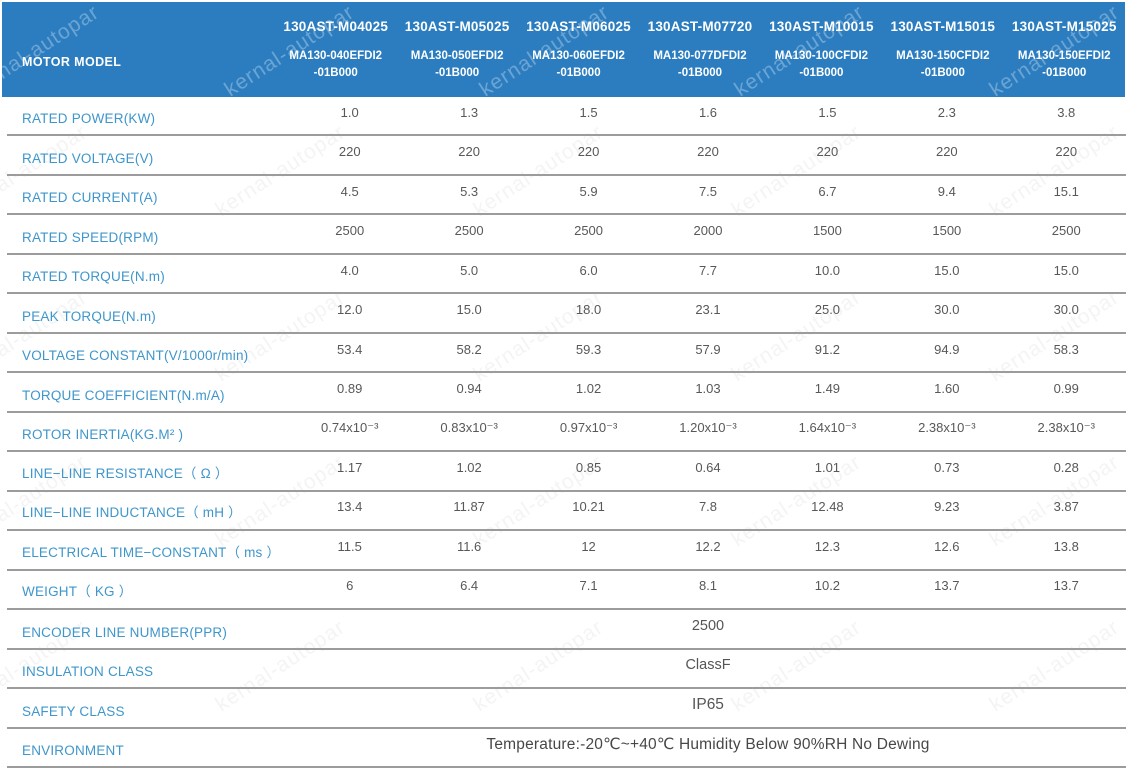 The height and width of the screenshot is (768, 1141). What do you see at coordinates (469, 349) in the screenshot?
I see `spec-value-cell: 58.2` at bounding box center [469, 349].